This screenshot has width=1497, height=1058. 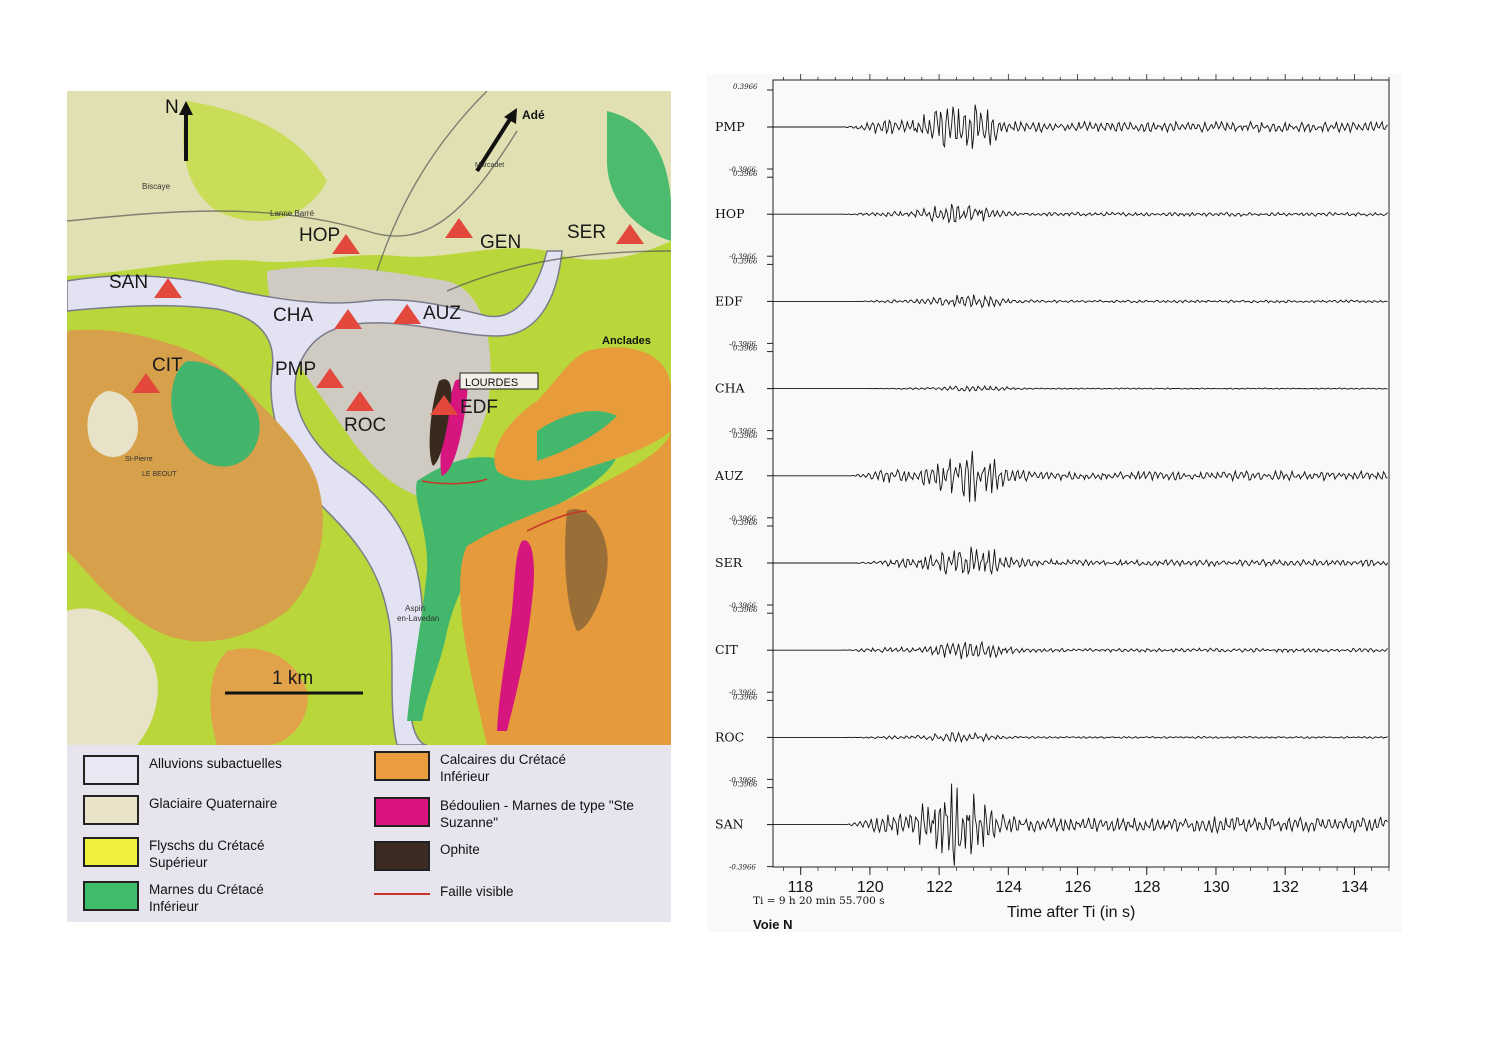 I want to click on trace-auz, so click(x=1080, y=476).